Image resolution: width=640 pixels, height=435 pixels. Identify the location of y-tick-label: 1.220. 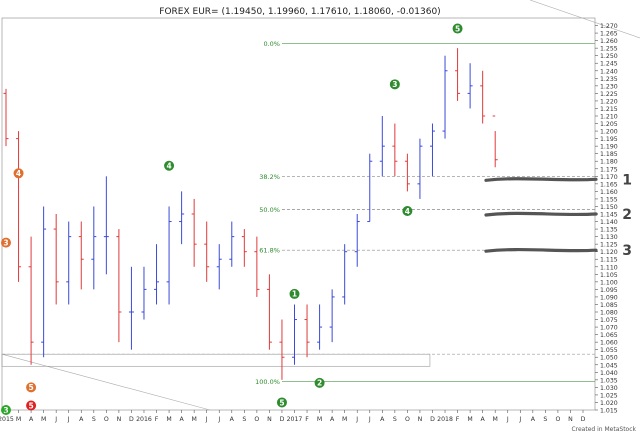
(609, 101).